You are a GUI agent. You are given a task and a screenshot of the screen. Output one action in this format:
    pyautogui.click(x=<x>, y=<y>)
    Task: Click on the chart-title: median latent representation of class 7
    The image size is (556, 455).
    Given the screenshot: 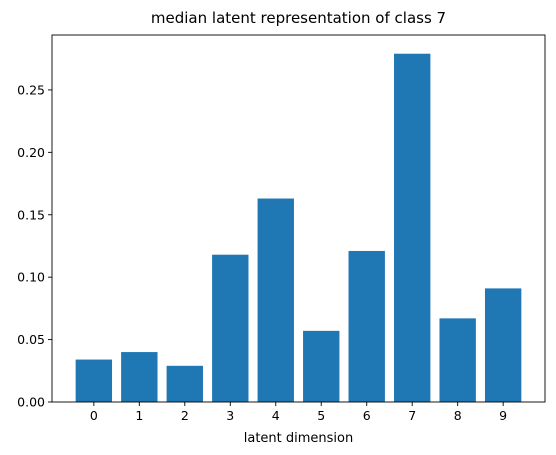 What is the action you would take?
    pyautogui.click(x=298, y=18)
    